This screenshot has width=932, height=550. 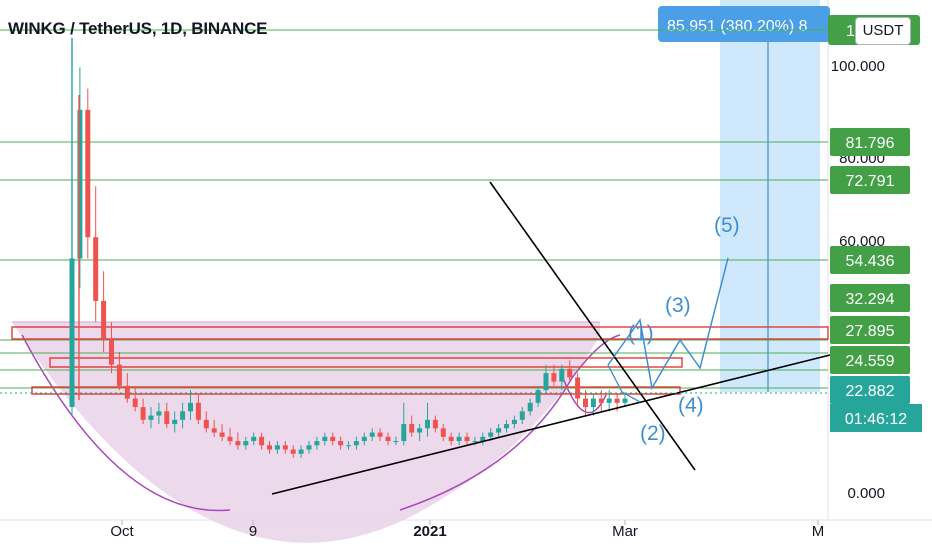 What do you see at coordinates (737, 26) in the screenshot?
I see `measure-label: 85.951 (380.20%) 8` at bounding box center [737, 26].